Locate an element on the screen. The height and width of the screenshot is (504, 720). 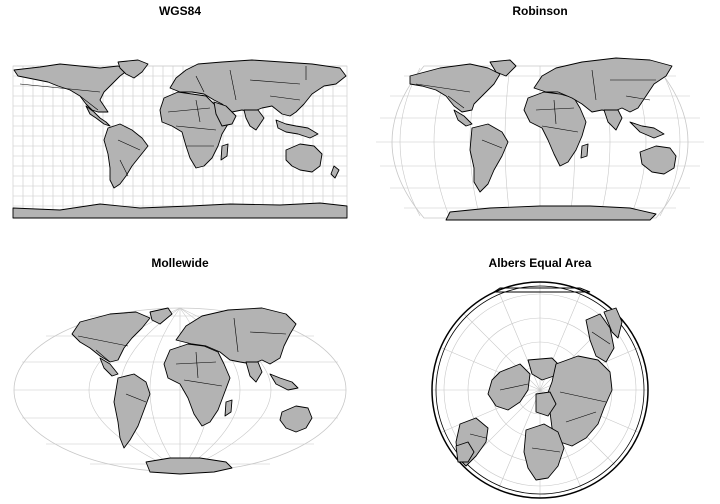
outline-robinson is located at coordinates (540, 142).